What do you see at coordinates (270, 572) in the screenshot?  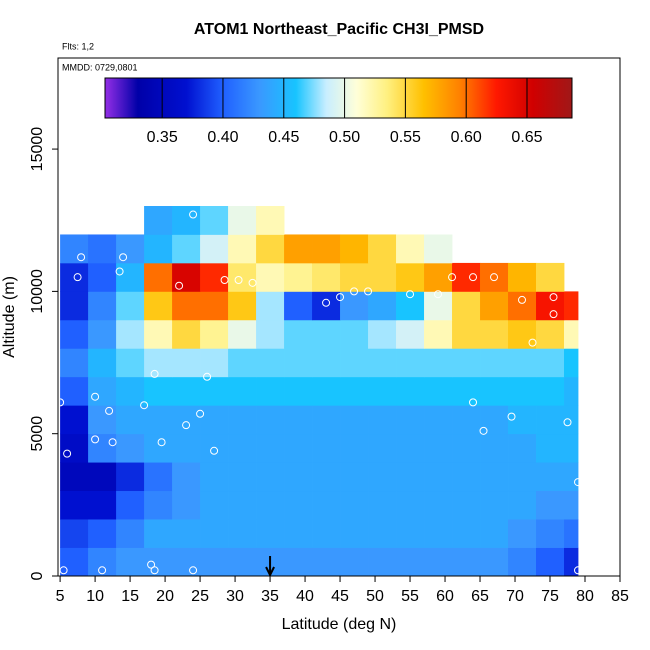 I see `arrow-head` at bounding box center [270, 572].